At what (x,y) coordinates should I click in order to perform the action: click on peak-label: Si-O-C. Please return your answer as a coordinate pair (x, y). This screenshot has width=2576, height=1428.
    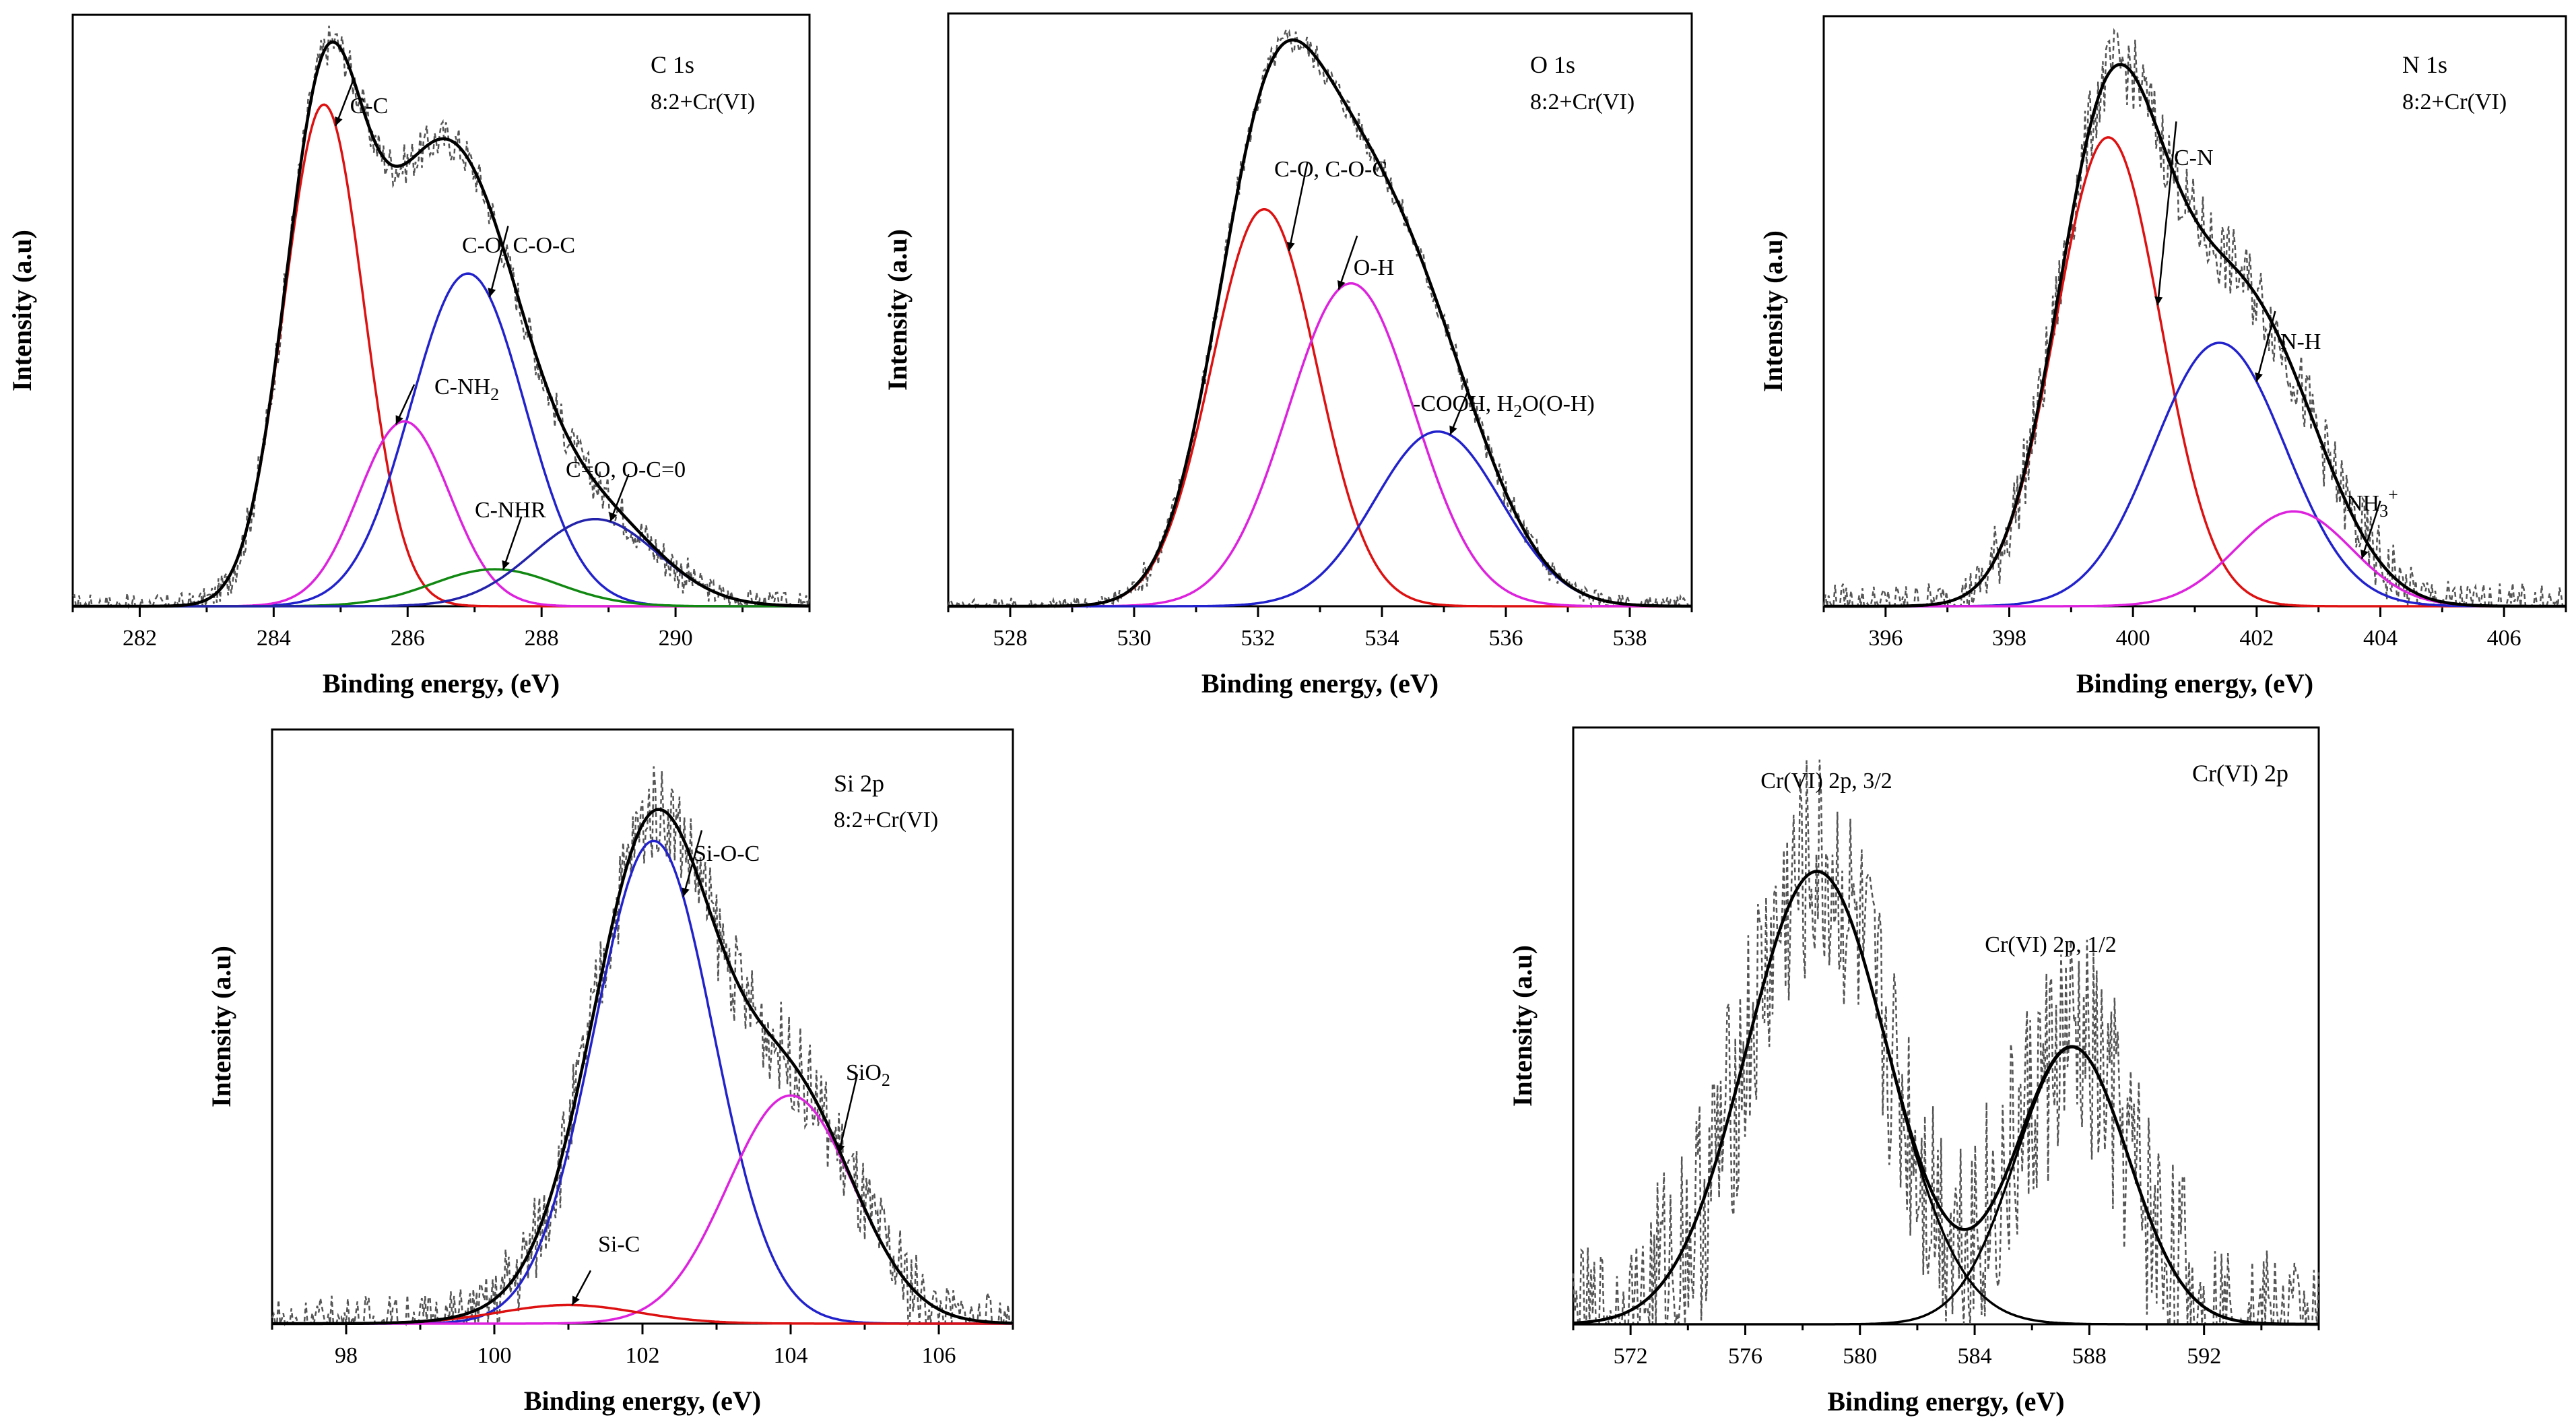
    Looking at the image, I should click on (727, 853).